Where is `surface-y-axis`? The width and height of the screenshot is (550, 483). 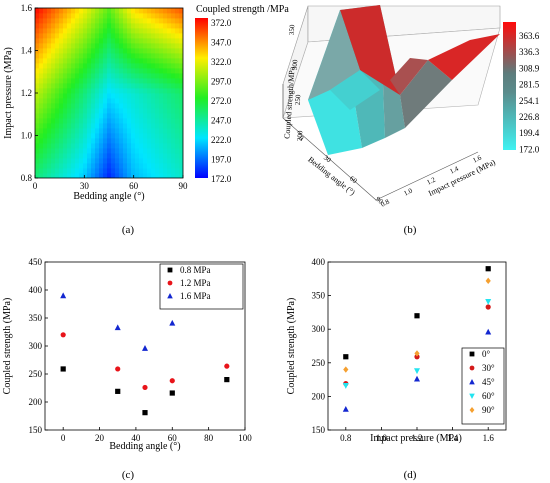
surface-y-axis is located at coordinates (427, 176).